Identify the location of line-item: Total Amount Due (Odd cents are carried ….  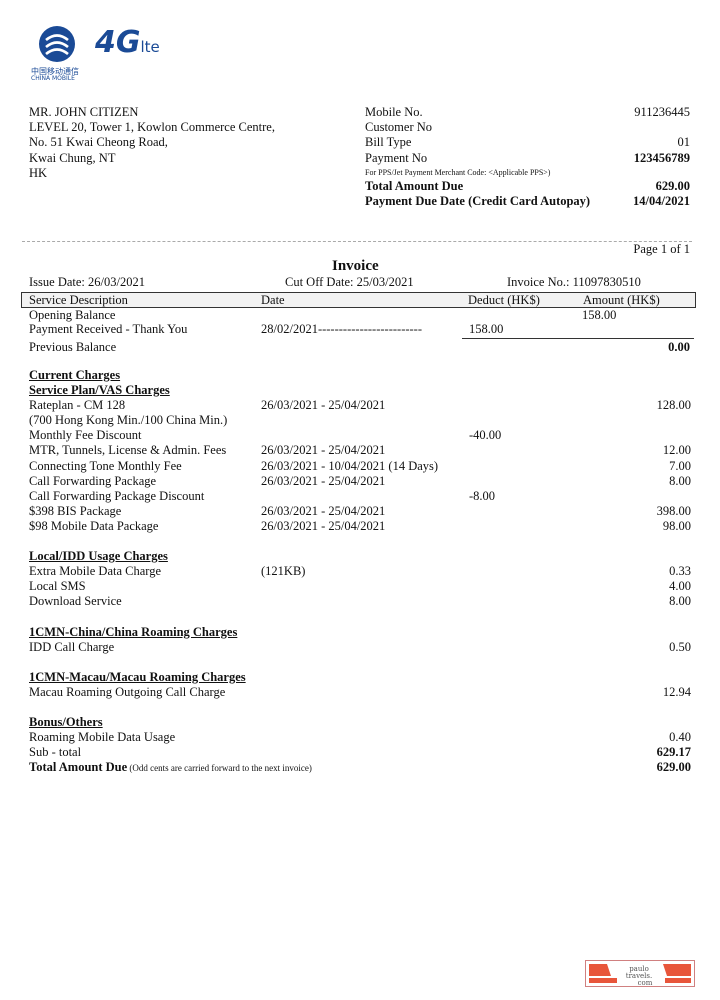
(360, 767).